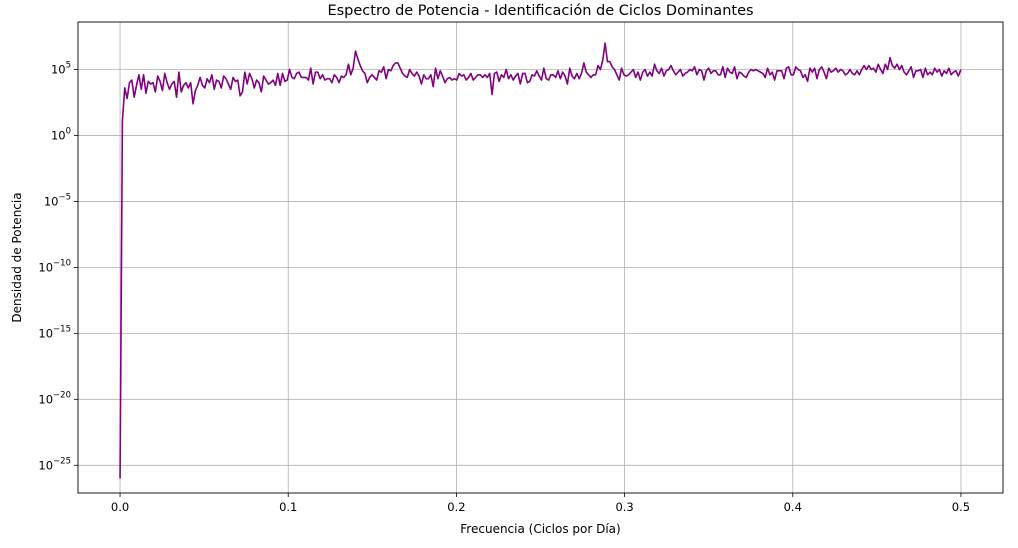 The width and height of the screenshot is (1018, 548). What do you see at coordinates (288, 507) in the screenshot?
I see `x-tick-label: 0.1` at bounding box center [288, 507].